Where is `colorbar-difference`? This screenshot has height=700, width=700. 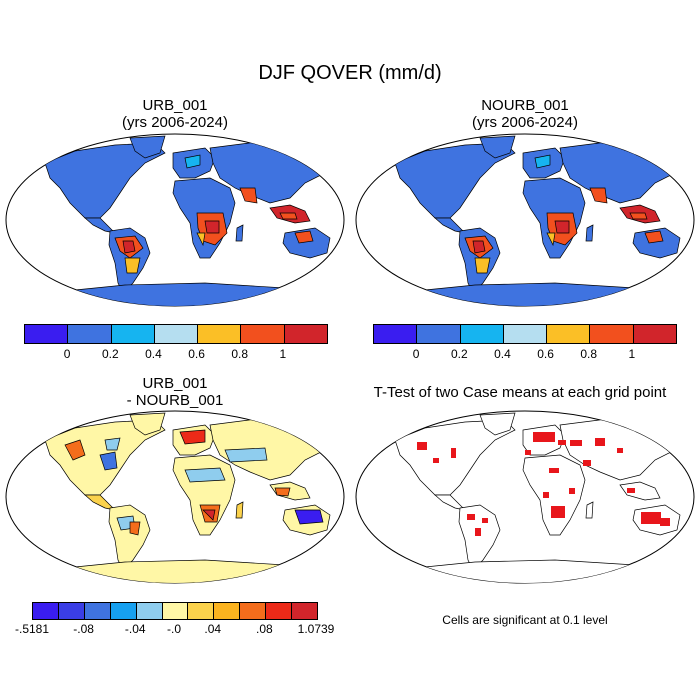
colorbar-difference is located at coordinates (175, 611).